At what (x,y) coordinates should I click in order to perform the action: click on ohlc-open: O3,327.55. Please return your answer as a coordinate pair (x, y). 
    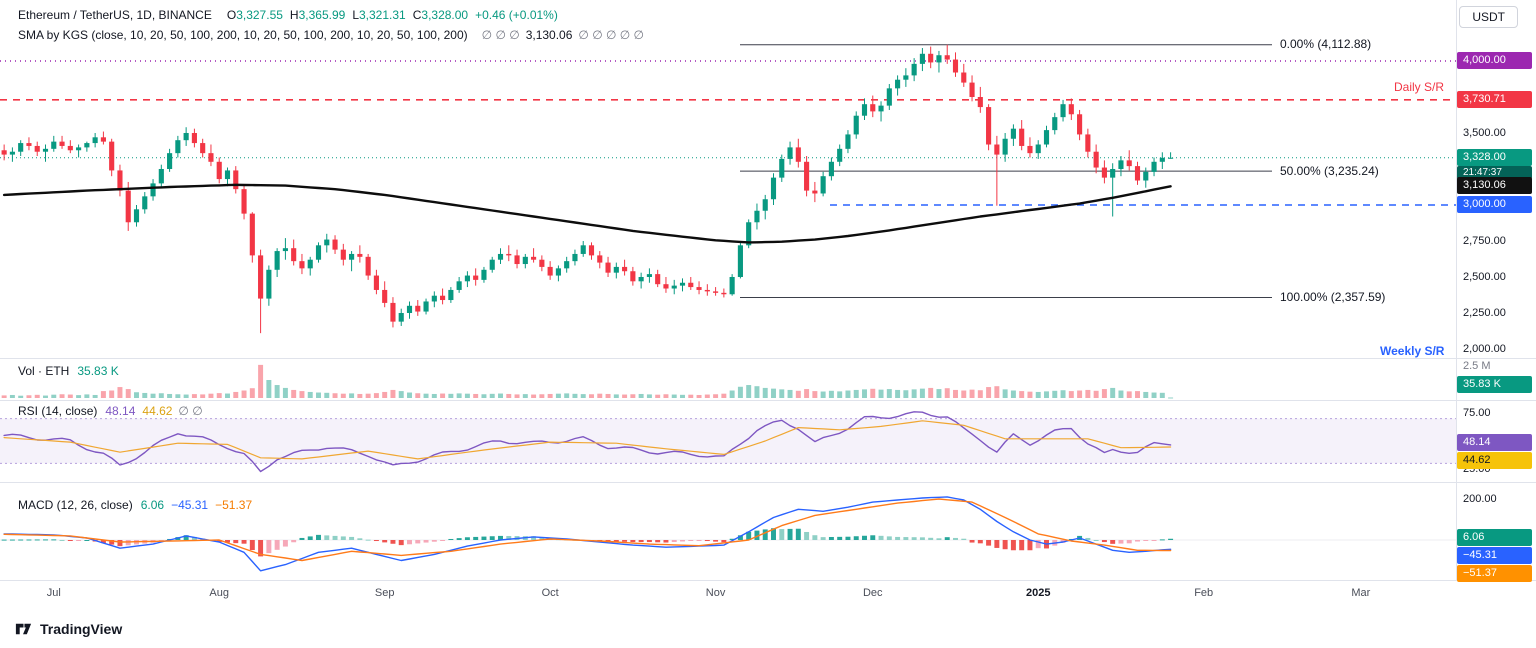
    Looking at the image, I should click on (254, 15).